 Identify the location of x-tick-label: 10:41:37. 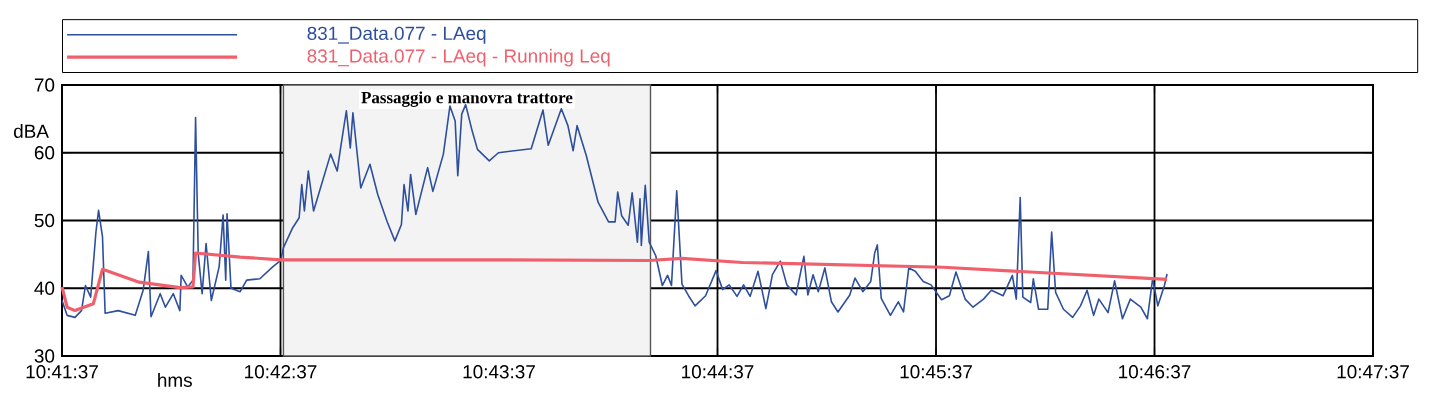
(62, 372).